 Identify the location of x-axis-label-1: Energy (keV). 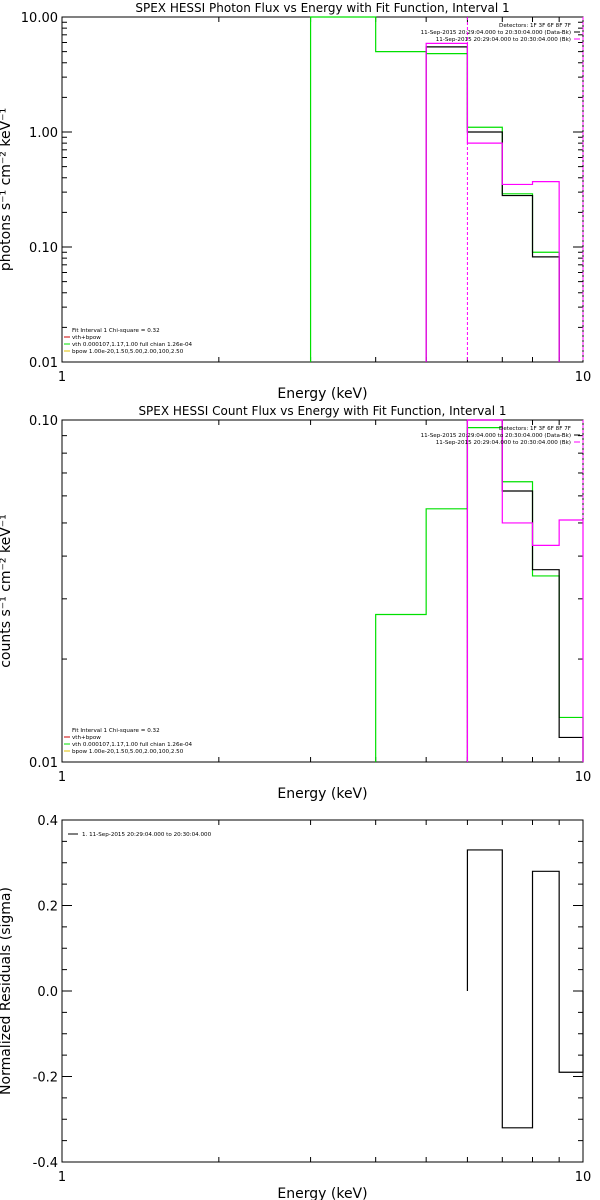
(322, 394).